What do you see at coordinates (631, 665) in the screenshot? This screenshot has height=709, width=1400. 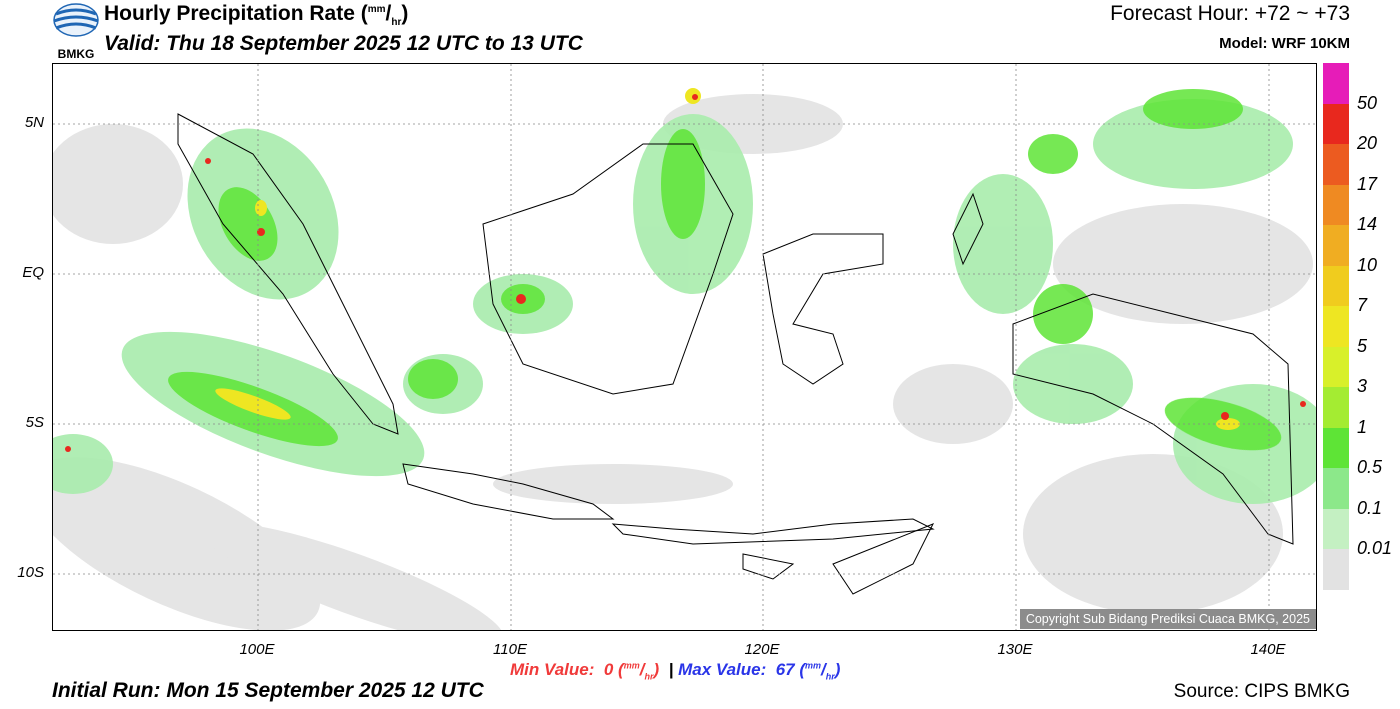 I see `min-unit-top: mm` at bounding box center [631, 665].